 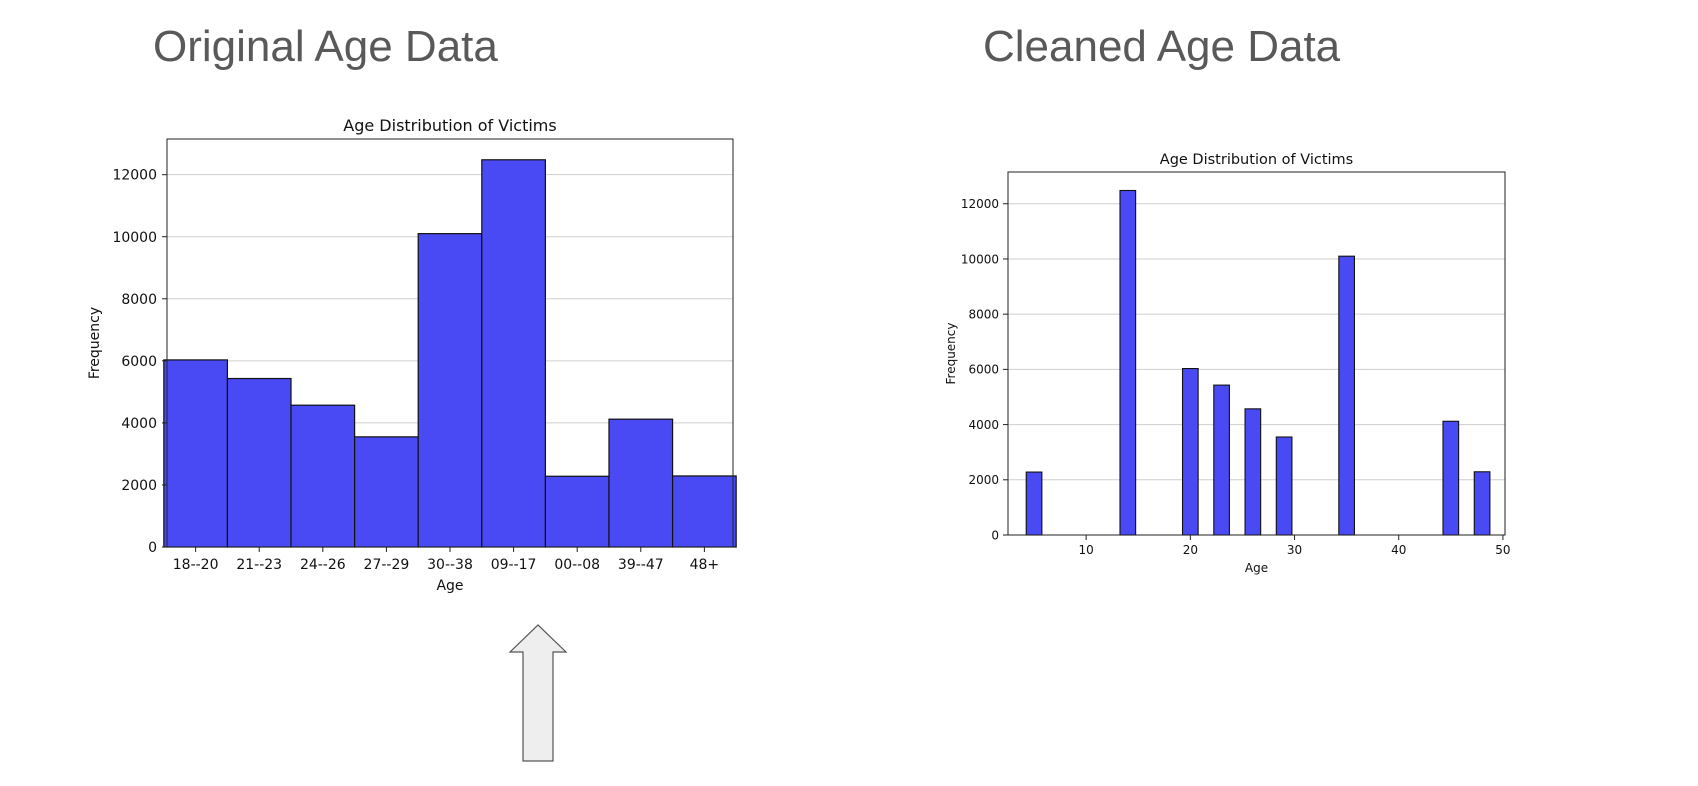 I want to click on x-tick-label: 30, so click(x=1294, y=550).